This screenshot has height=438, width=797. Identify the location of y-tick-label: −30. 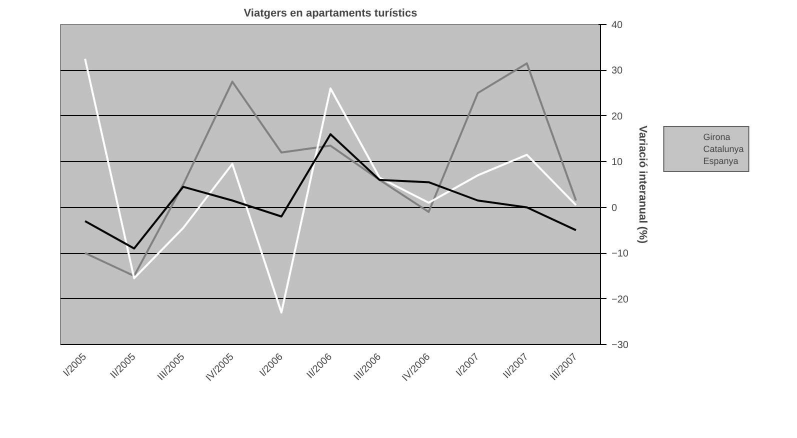
(620, 345).